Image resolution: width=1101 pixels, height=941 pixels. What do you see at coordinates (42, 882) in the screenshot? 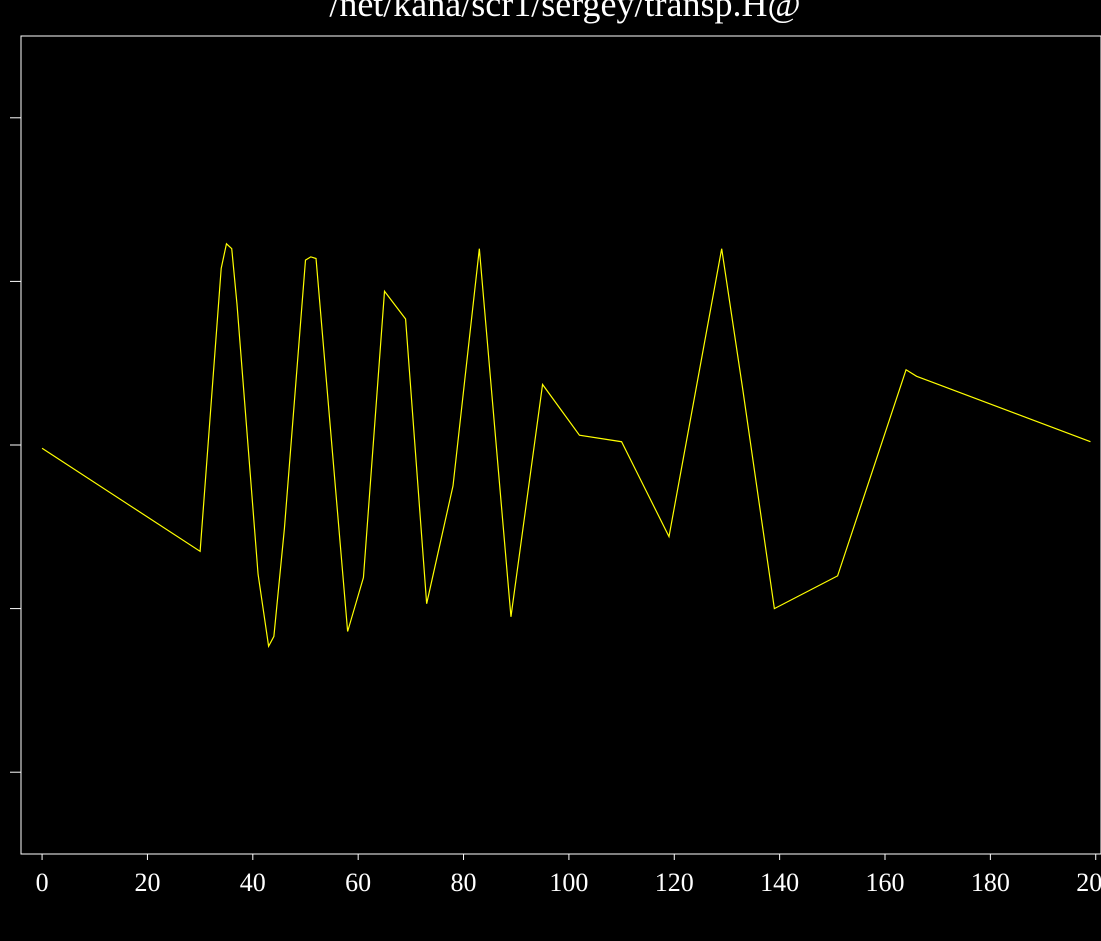
I see `x-tick-label: 0` at bounding box center [42, 882].